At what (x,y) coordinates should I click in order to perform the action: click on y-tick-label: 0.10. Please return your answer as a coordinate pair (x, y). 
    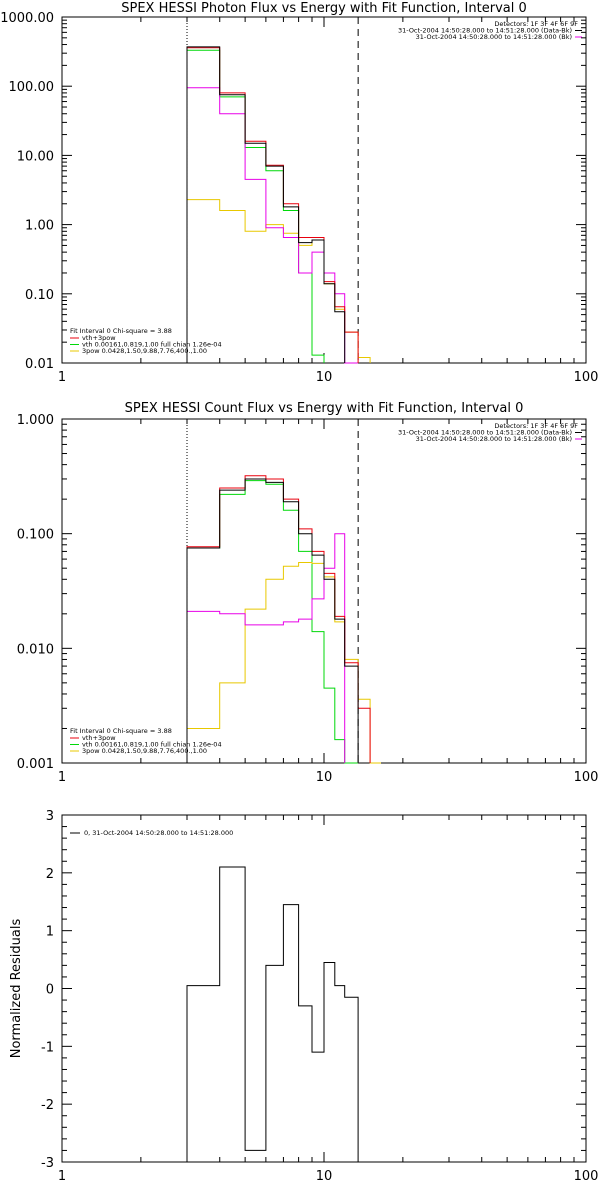
    Looking at the image, I should click on (39, 295).